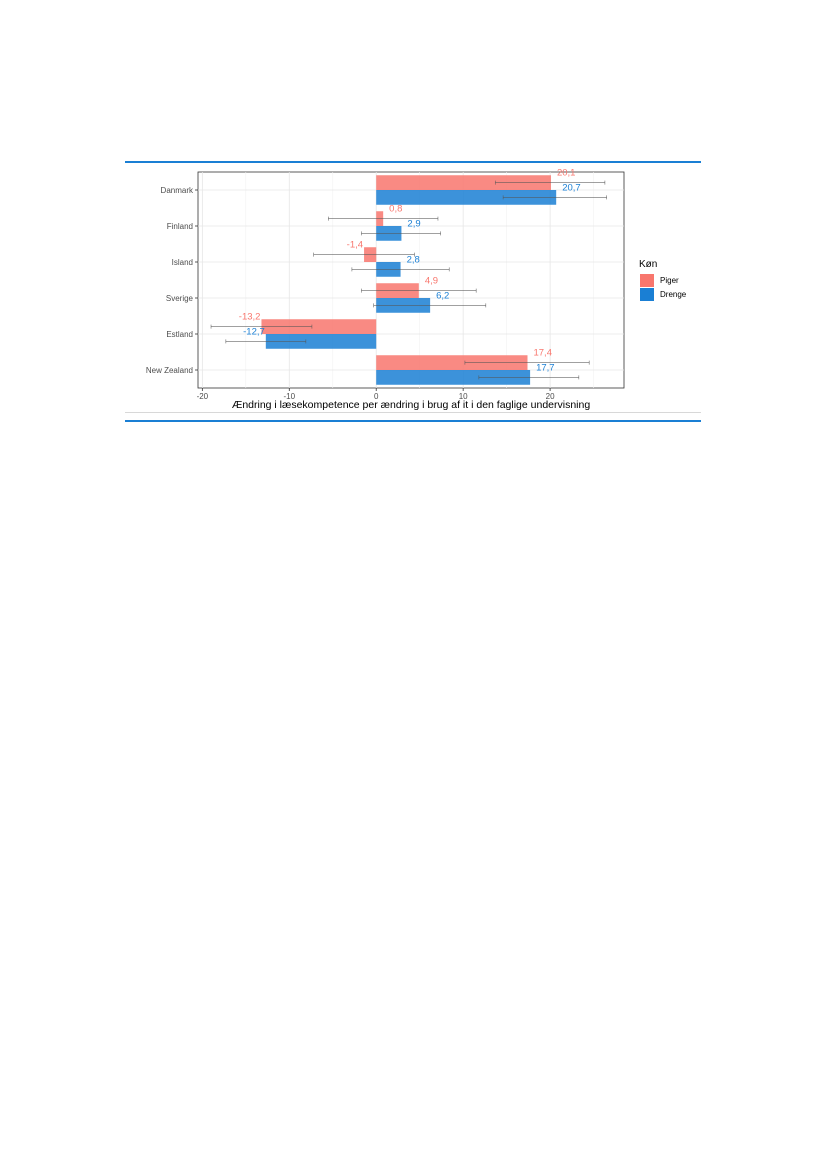 Image resolution: width=827 pixels, height=1169 pixels. Describe the element at coordinates (395, 209) in the screenshot. I see `data-label-finland-piger: 0,8` at that location.